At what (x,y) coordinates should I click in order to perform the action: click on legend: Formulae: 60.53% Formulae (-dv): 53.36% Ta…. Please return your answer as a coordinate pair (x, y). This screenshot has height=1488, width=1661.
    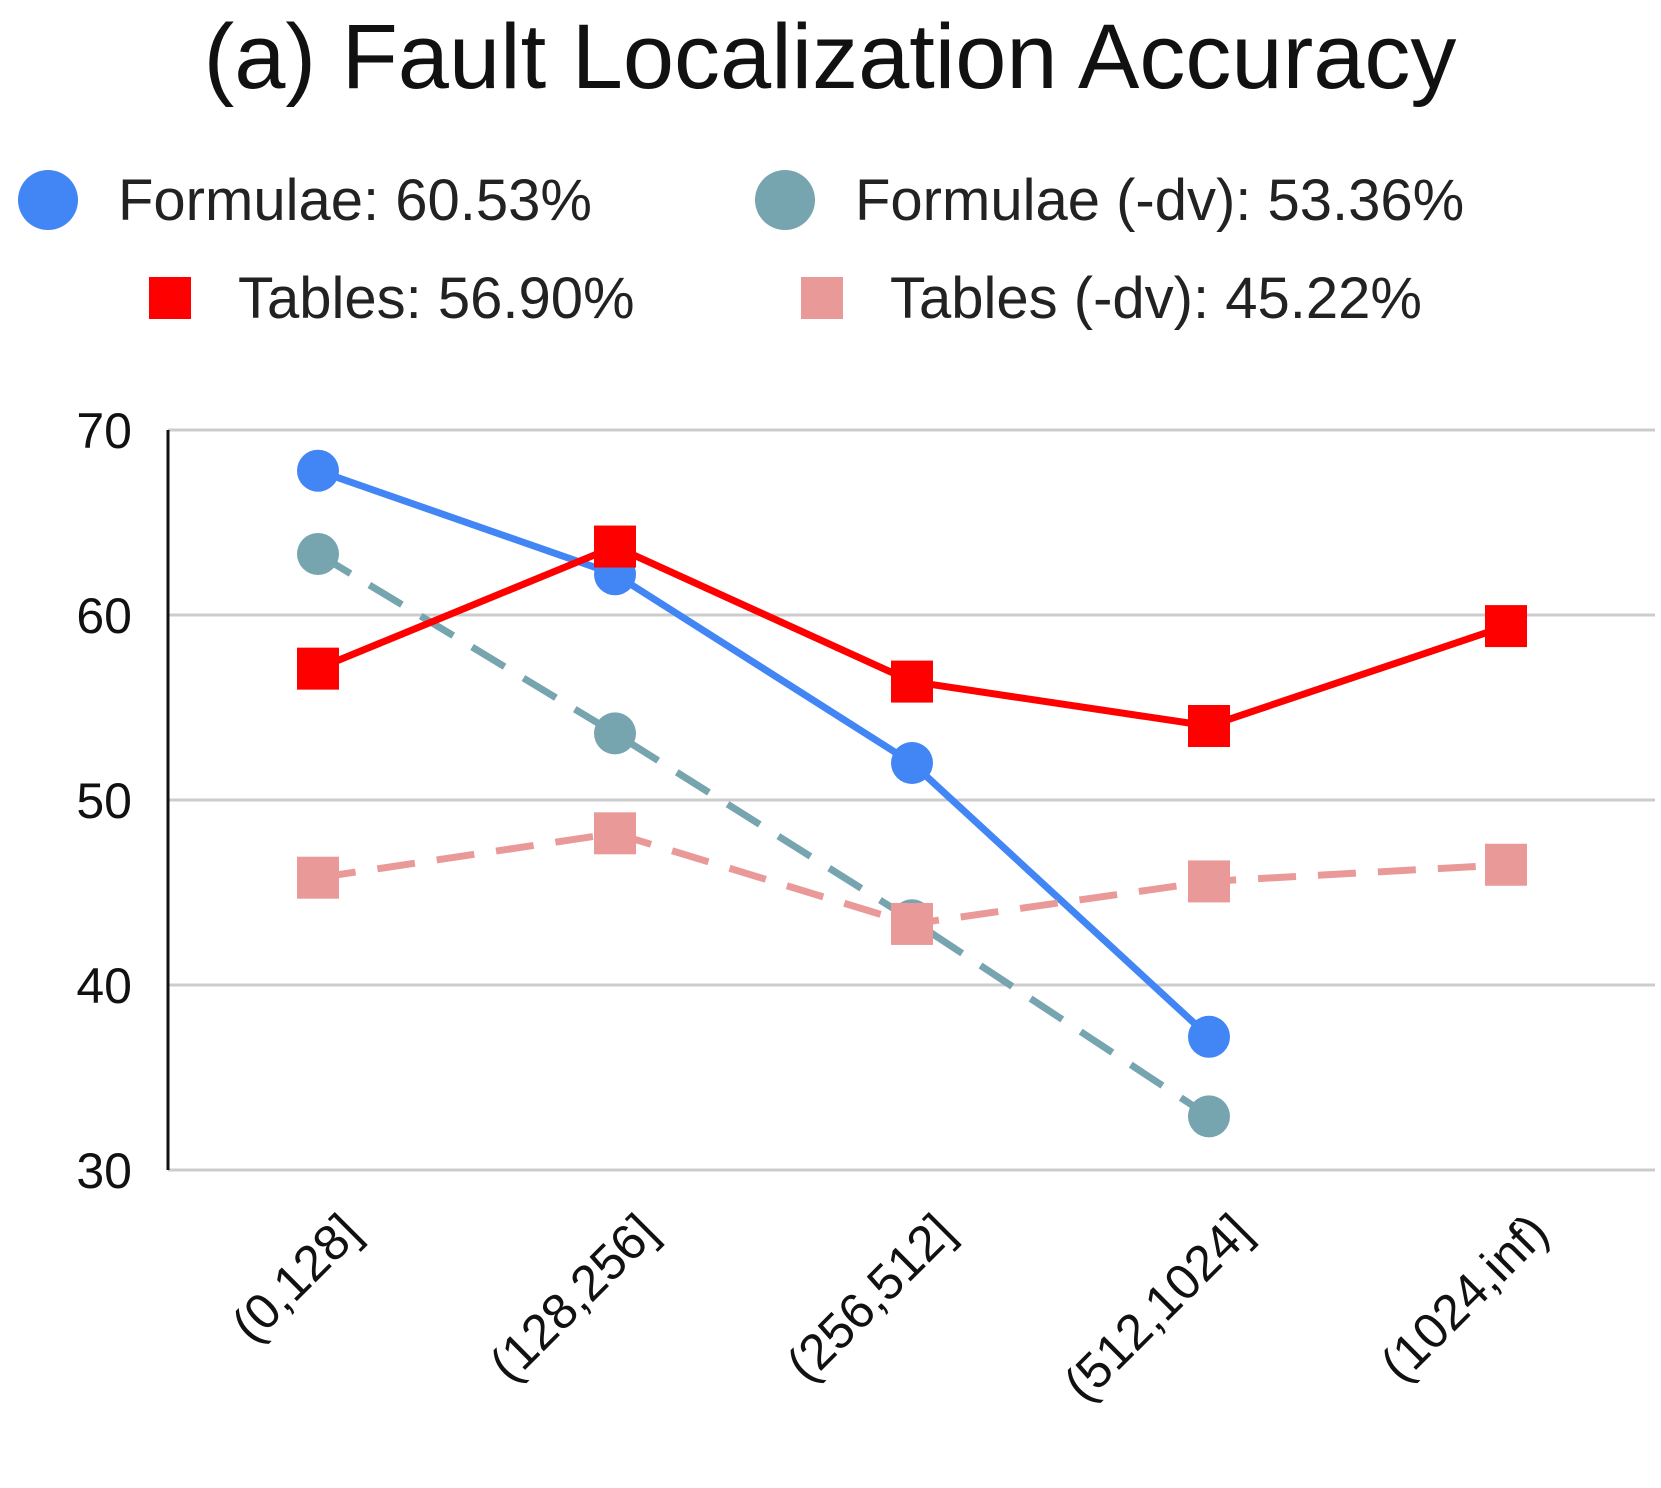
    Looking at the image, I should click on (741, 249).